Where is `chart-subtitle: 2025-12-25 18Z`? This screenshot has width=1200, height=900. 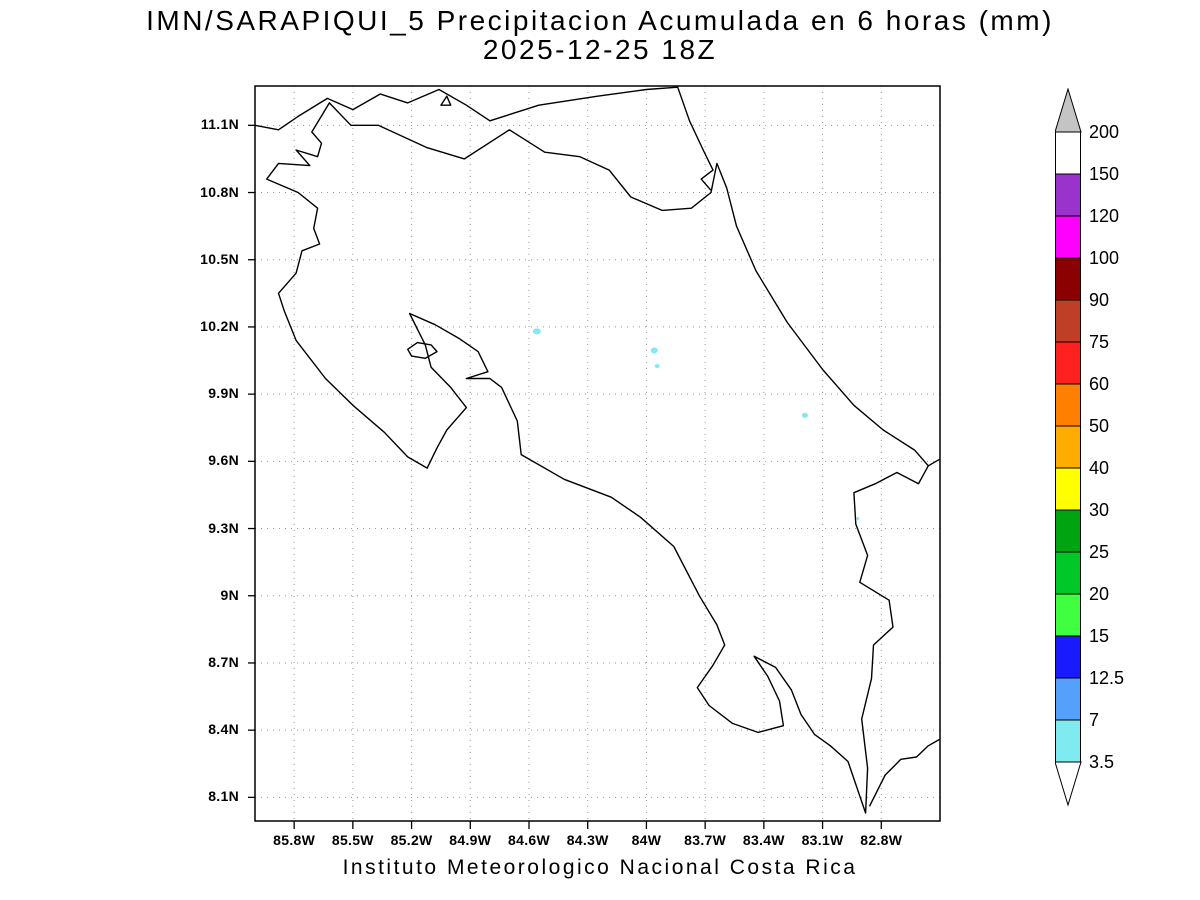
chart-subtitle: 2025-12-25 18Z is located at coordinates (600, 49).